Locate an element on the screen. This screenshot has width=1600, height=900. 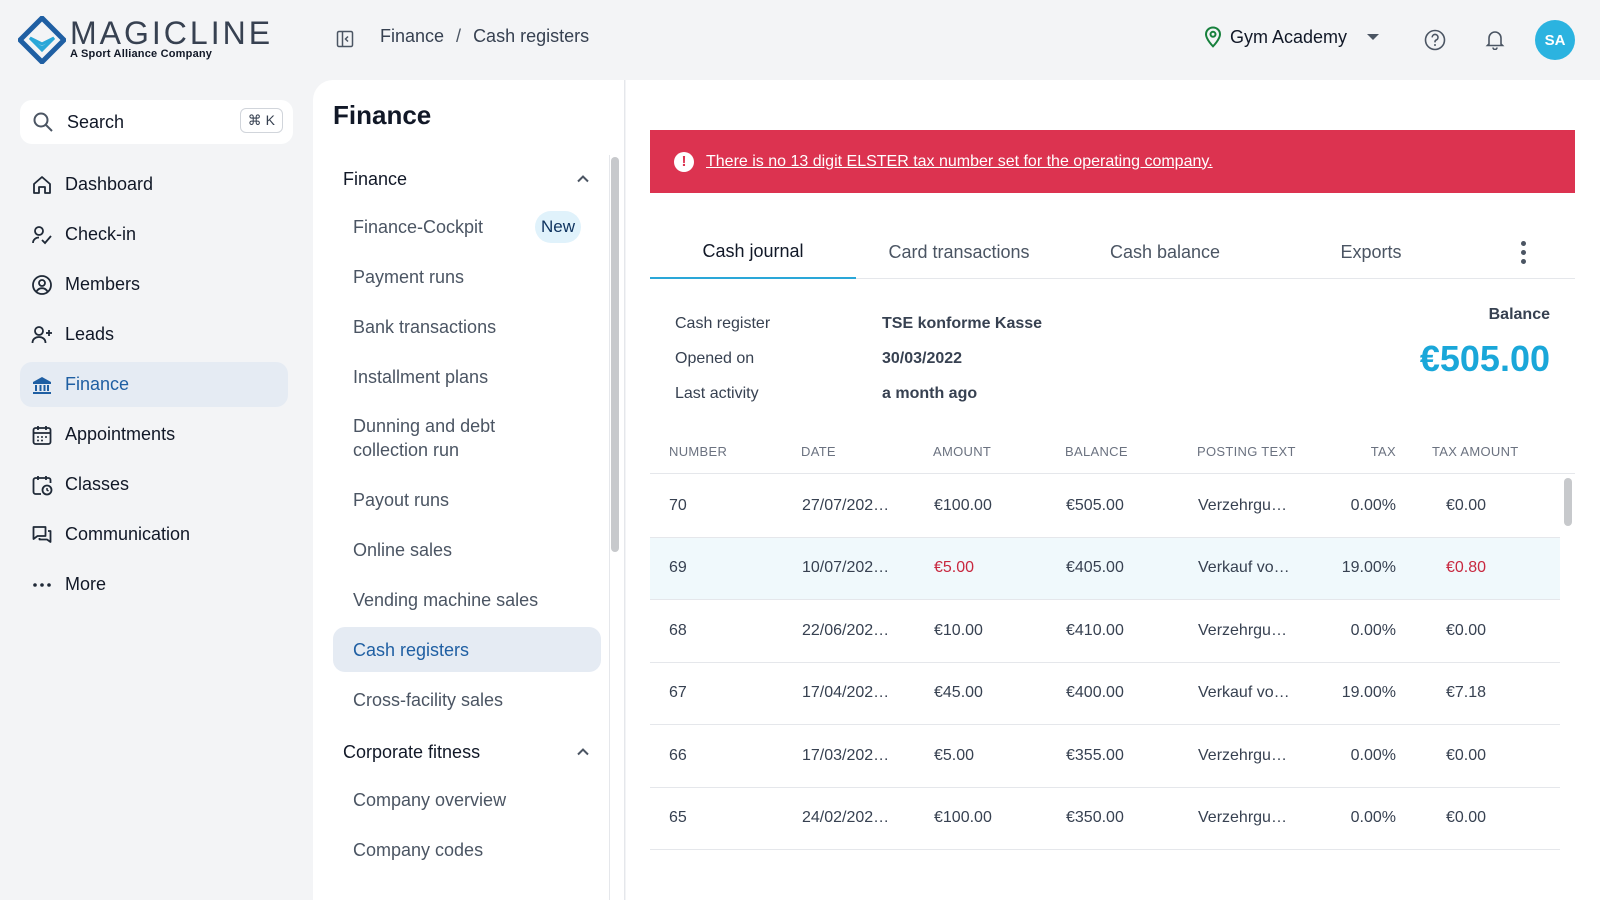
nav-label: More is located at coordinates (86, 584).